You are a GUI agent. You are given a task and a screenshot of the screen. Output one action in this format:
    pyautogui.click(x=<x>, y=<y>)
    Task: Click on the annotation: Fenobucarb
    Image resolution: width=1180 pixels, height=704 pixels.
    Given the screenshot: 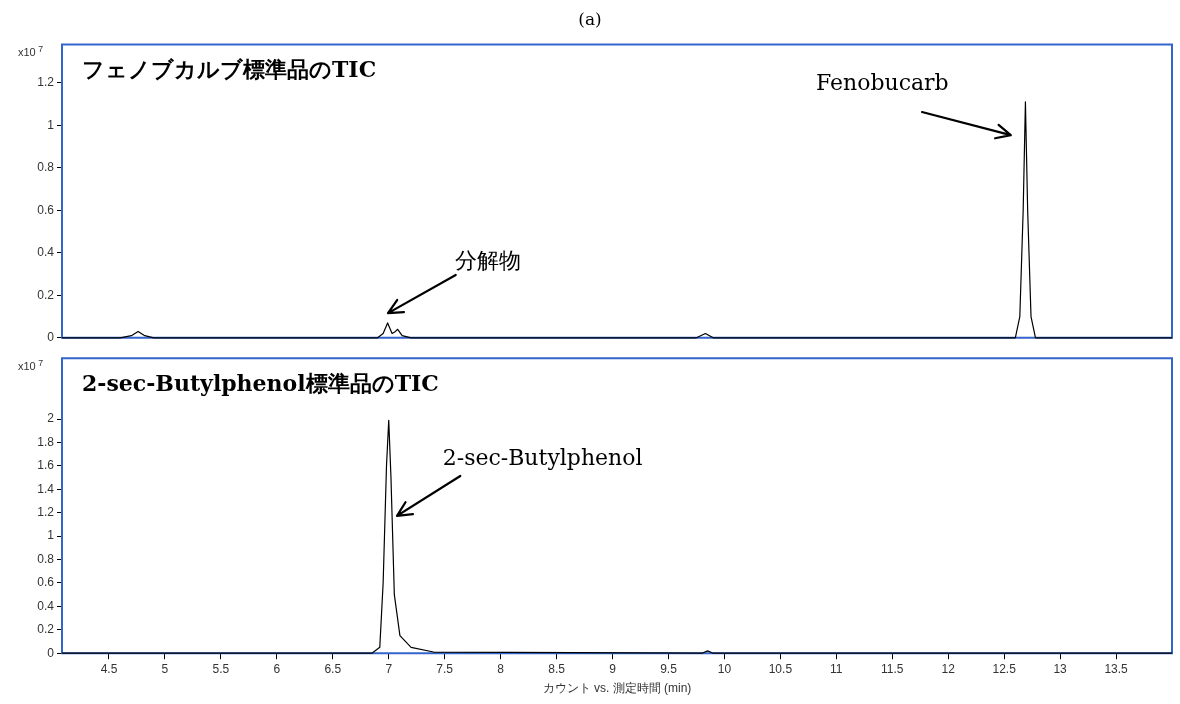 What is the action you would take?
    pyautogui.click(x=882, y=83)
    